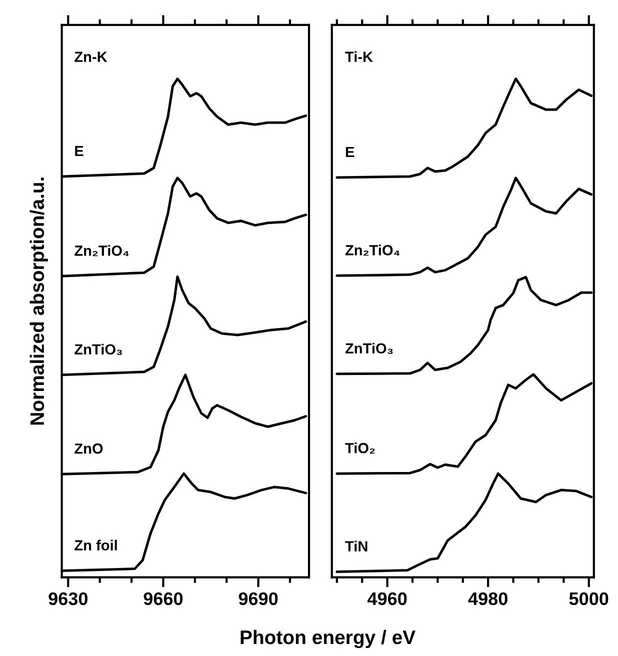 The width and height of the screenshot is (618, 656). I want to click on x-tick-label: 9690, so click(258, 599).